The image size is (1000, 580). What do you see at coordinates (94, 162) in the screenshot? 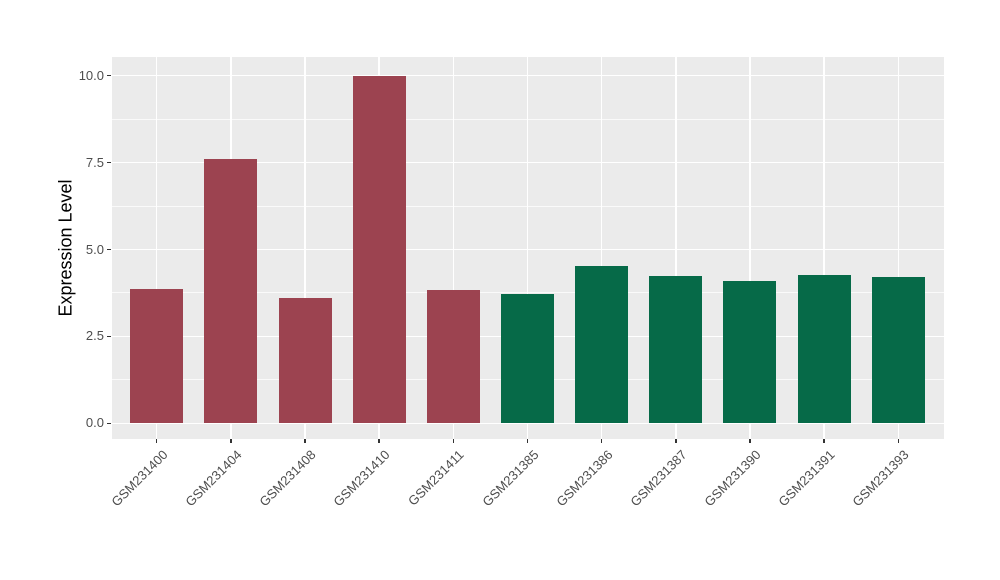
I see `y-tick-label: 7.5` at bounding box center [94, 162].